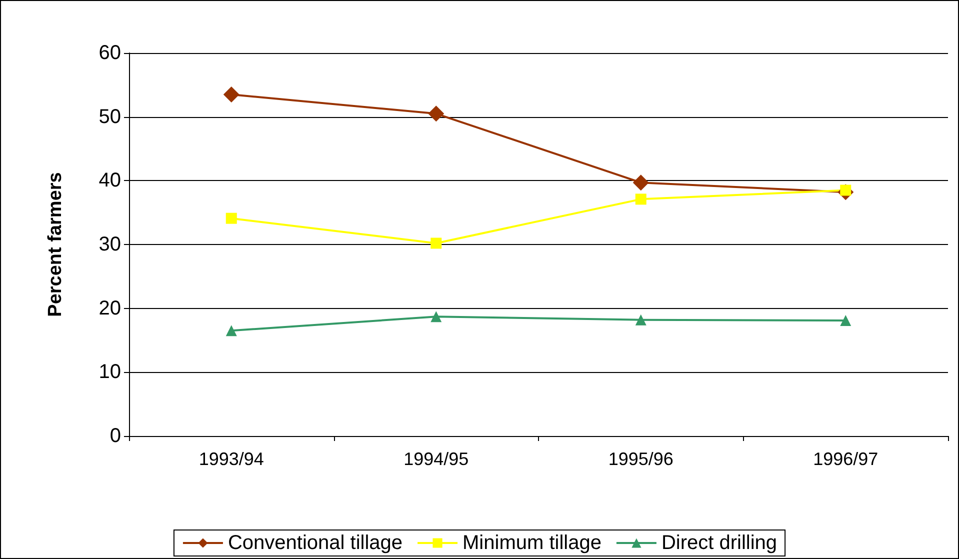 This screenshot has height=559, width=959. What do you see at coordinates (109, 245) in the screenshot?
I see `y-tick-label: 30` at bounding box center [109, 245].